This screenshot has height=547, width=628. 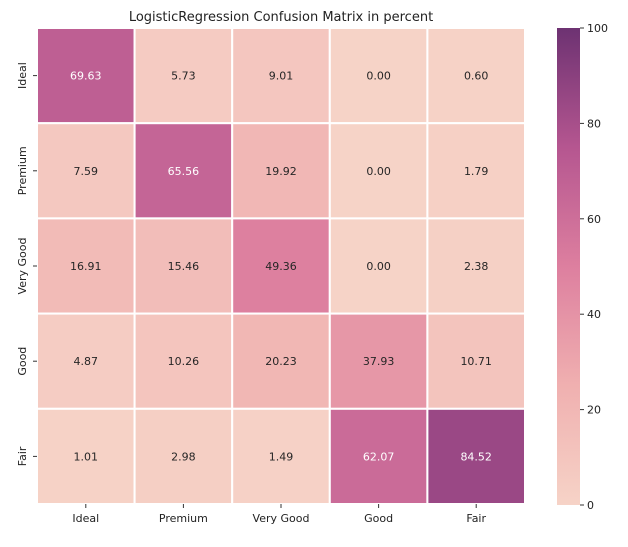 What do you see at coordinates (568, 266) in the screenshot?
I see `colorbar-gradient` at bounding box center [568, 266].